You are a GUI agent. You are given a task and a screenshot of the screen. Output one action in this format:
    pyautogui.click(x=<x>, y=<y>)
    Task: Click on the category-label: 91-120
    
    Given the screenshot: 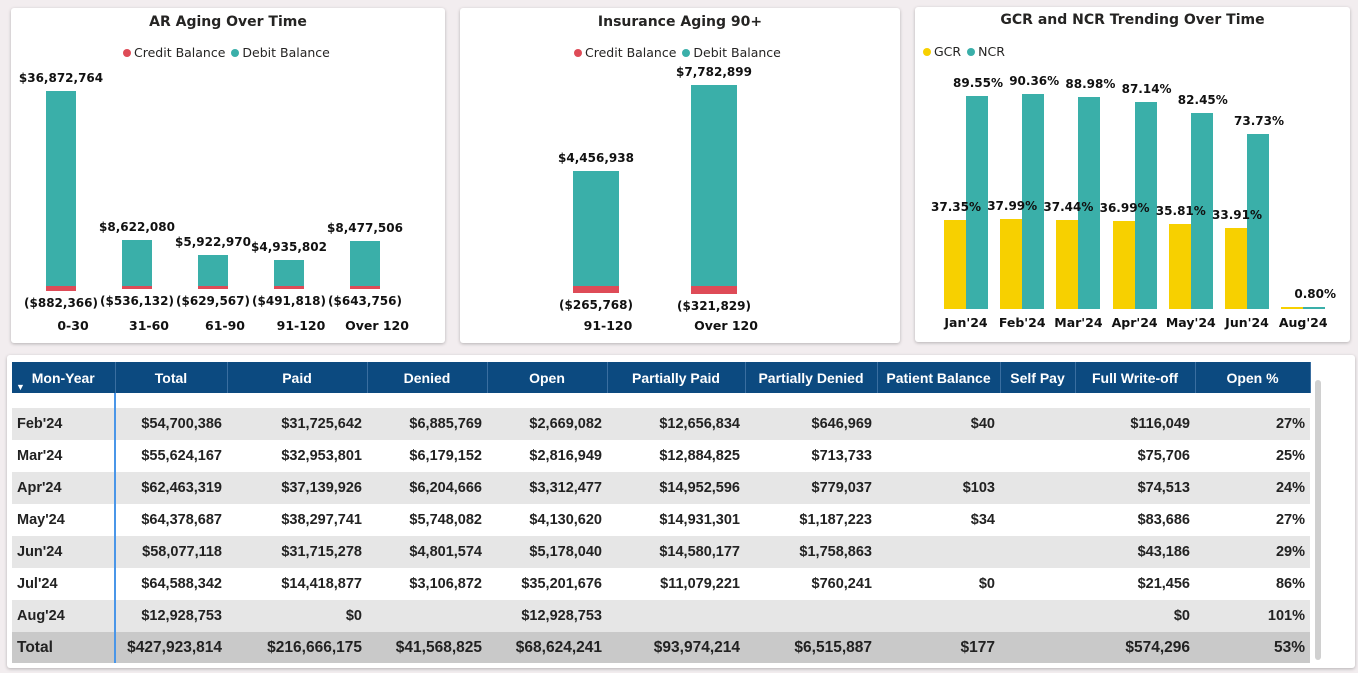 What is the action you would take?
    pyautogui.click(x=608, y=325)
    